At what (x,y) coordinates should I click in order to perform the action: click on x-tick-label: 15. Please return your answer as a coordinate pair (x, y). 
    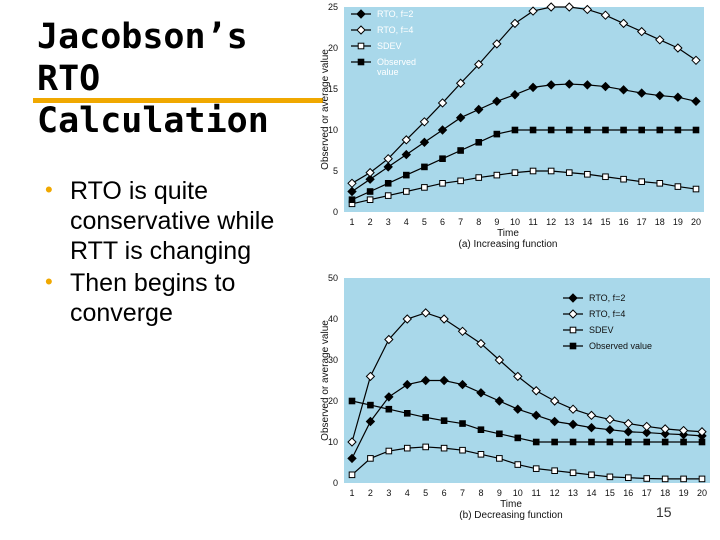
    Looking at the image, I should click on (605, 222).